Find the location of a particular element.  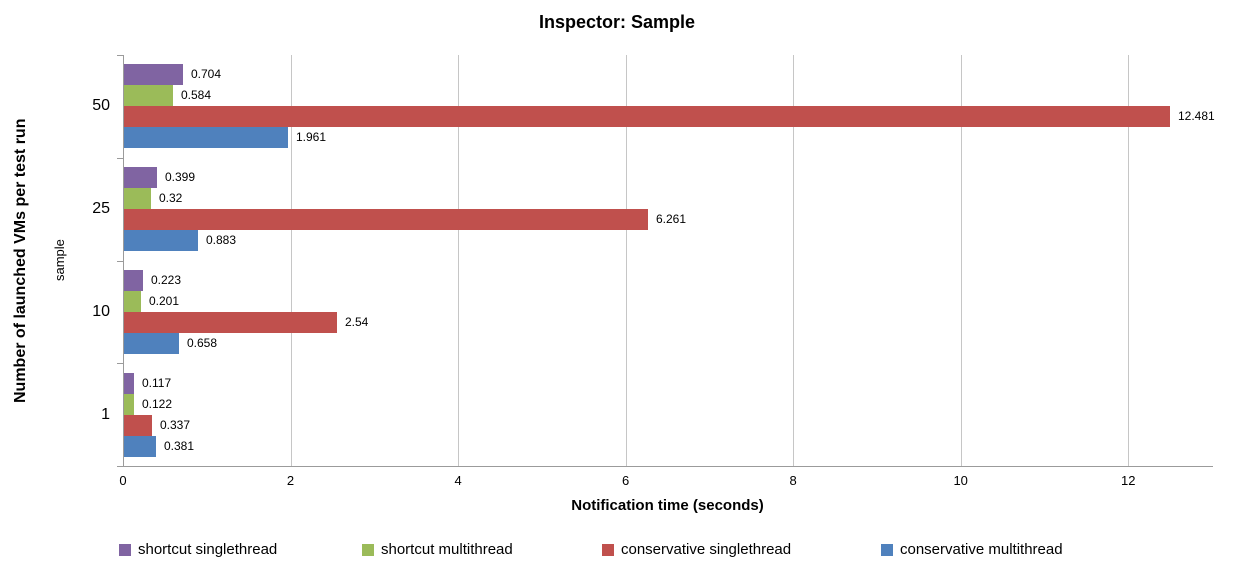

bar-value-label: 0.399 is located at coordinates (180, 177).